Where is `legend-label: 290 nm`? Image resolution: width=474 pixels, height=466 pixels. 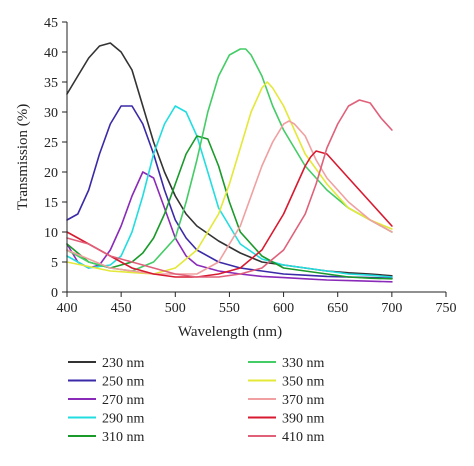
legend-label: 290 nm is located at coordinates (123, 419).